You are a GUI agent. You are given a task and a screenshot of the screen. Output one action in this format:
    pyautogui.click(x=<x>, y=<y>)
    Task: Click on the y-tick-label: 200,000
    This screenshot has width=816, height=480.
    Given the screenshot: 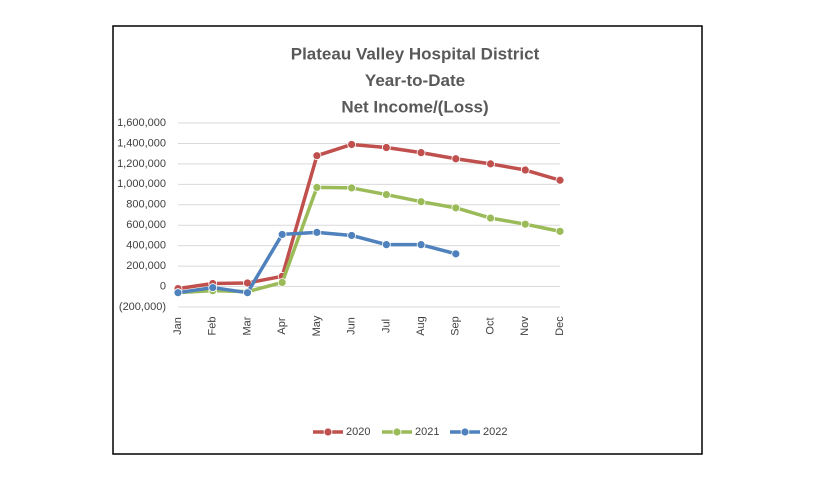 What is the action you would take?
    pyautogui.click(x=146, y=266)
    